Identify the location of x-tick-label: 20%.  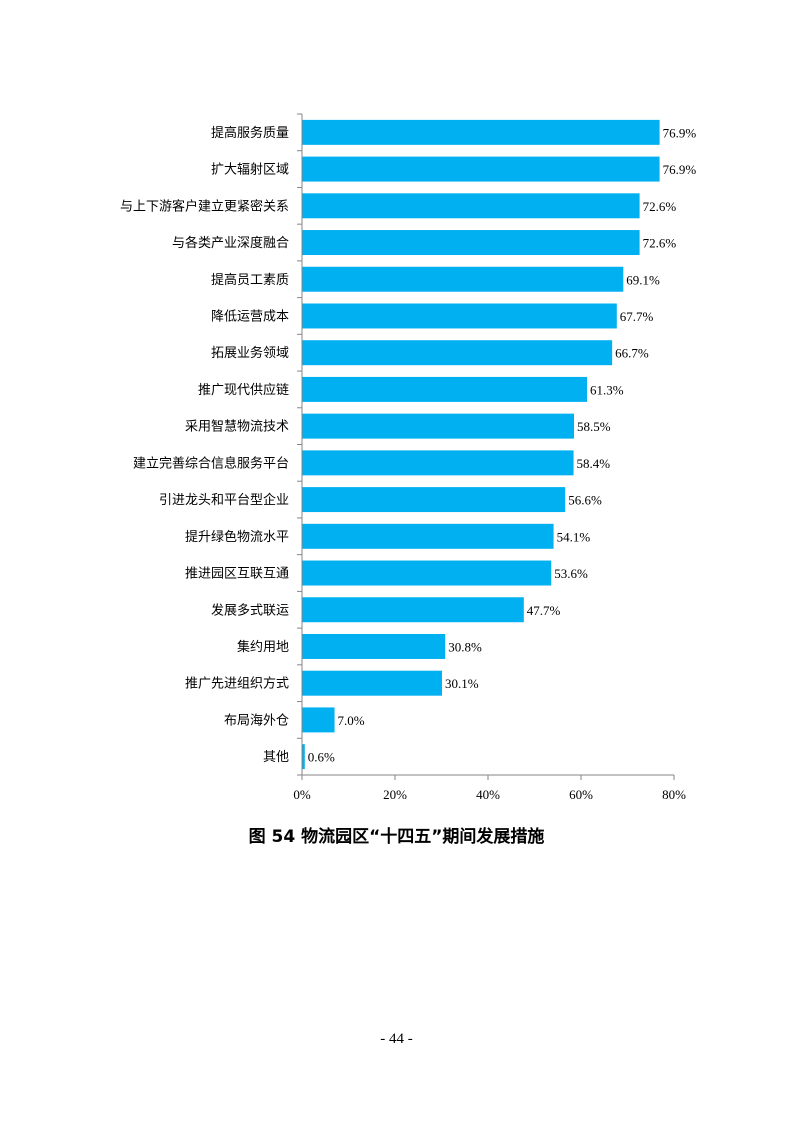
(395, 794).